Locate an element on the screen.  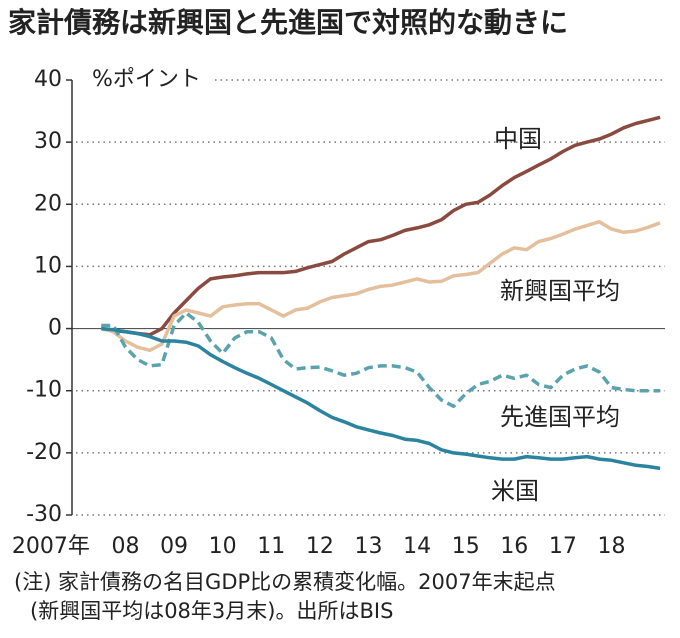
x-tick-label: 2007年 is located at coordinates (51, 546).